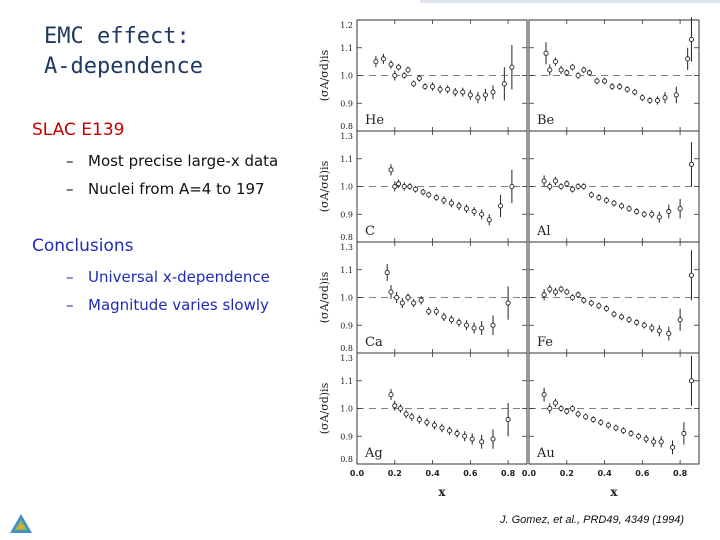 The image size is (720, 540). What do you see at coordinates (442, 492) in the screenshot?
I see `x-axis-label: x` at bounding box center [442, 492].